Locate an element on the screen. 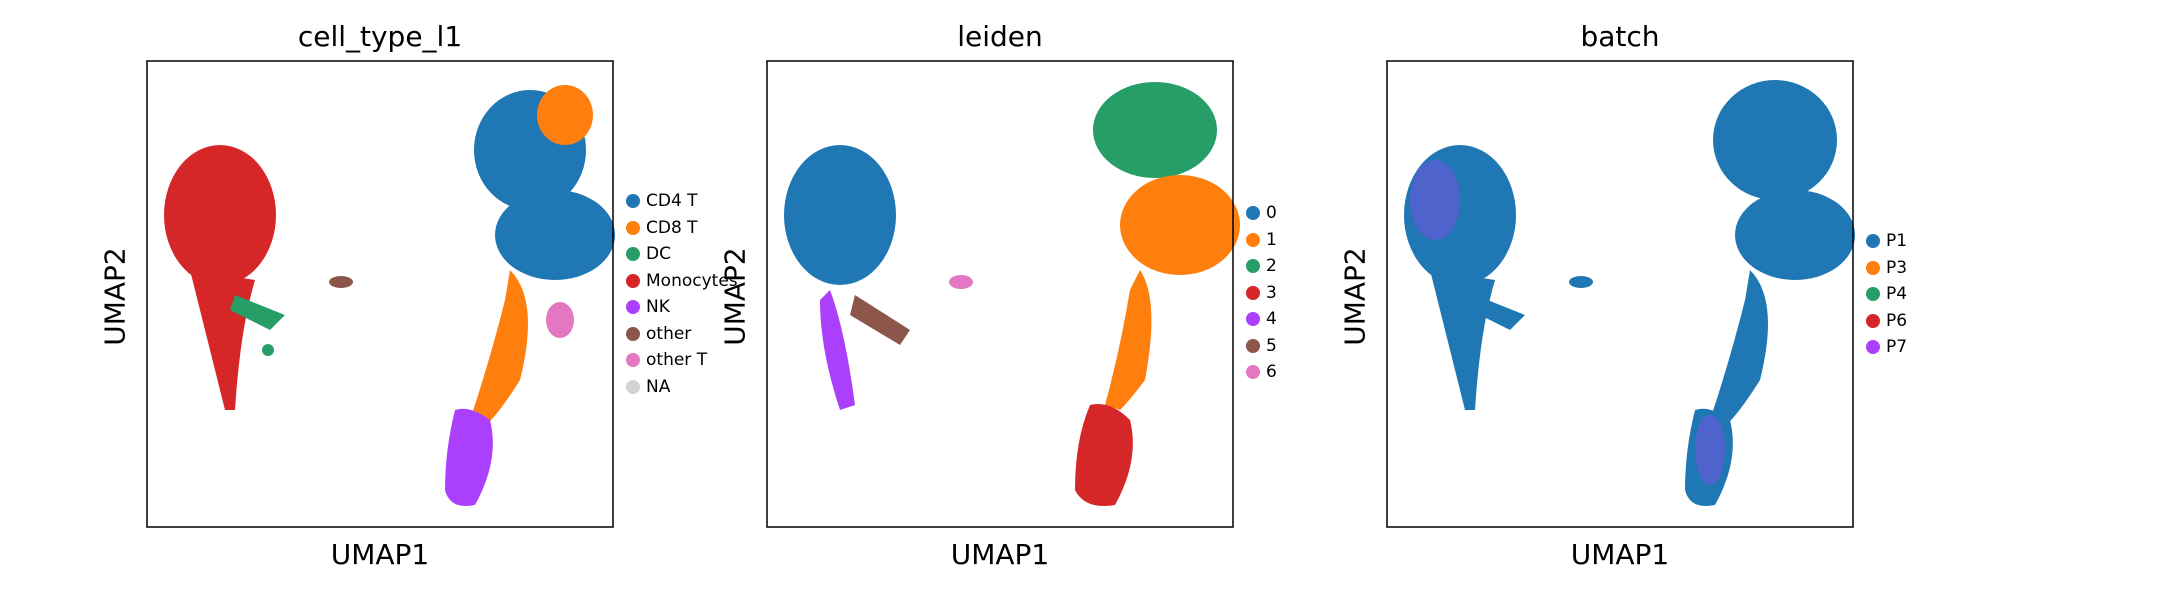 This screenshot has height=600, width=2173. legend-label: other is located at coordinates (669, 333).